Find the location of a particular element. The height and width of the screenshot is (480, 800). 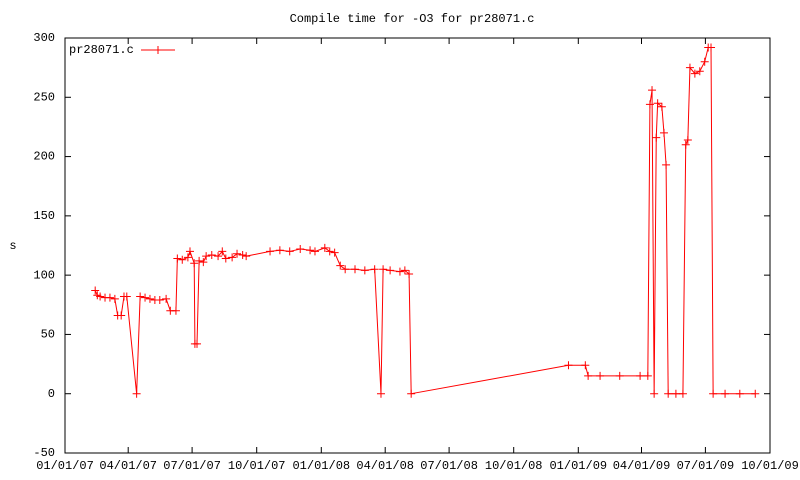

y-tick-label: 300 is located at coordinates (44, 38).